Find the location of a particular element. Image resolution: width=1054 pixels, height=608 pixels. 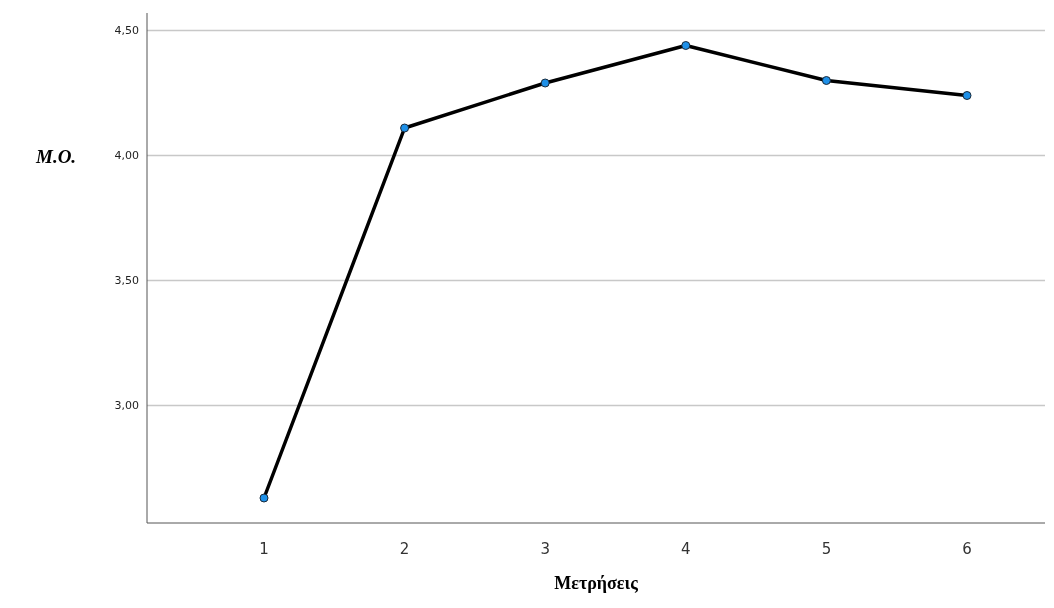

y-tick-label: 3,50 is located at coordinates (126, 281).